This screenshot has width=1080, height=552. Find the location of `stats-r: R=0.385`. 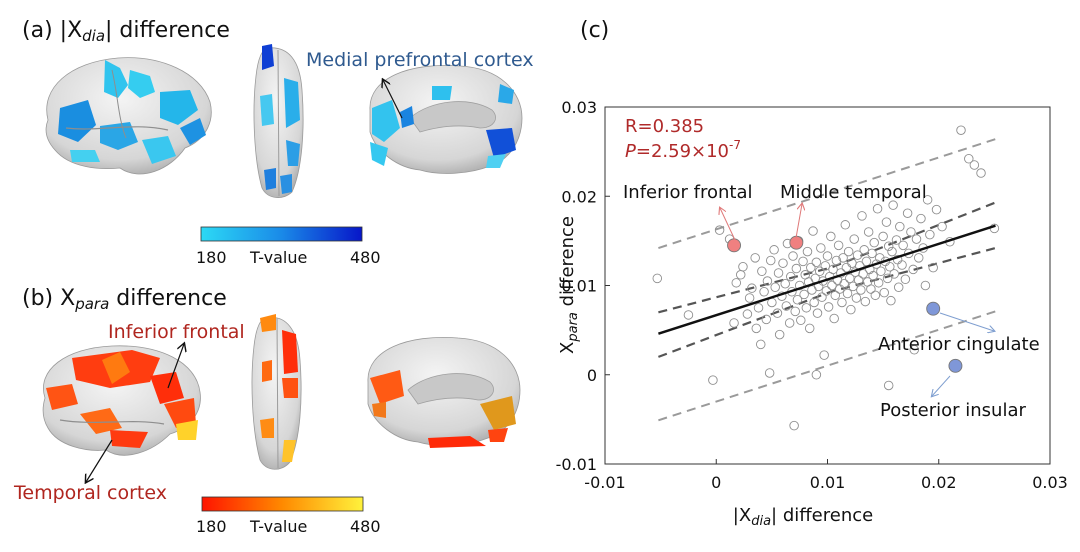

stats-r: R=0.385 is located at coordinates (664, 126).